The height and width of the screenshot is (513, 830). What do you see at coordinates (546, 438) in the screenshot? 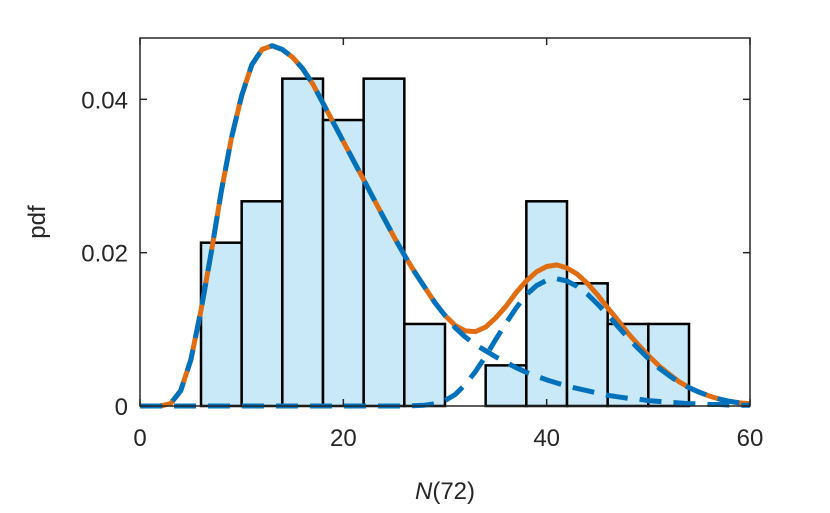
I see `x-tick-label: 40` at bounding box center [546, 438].